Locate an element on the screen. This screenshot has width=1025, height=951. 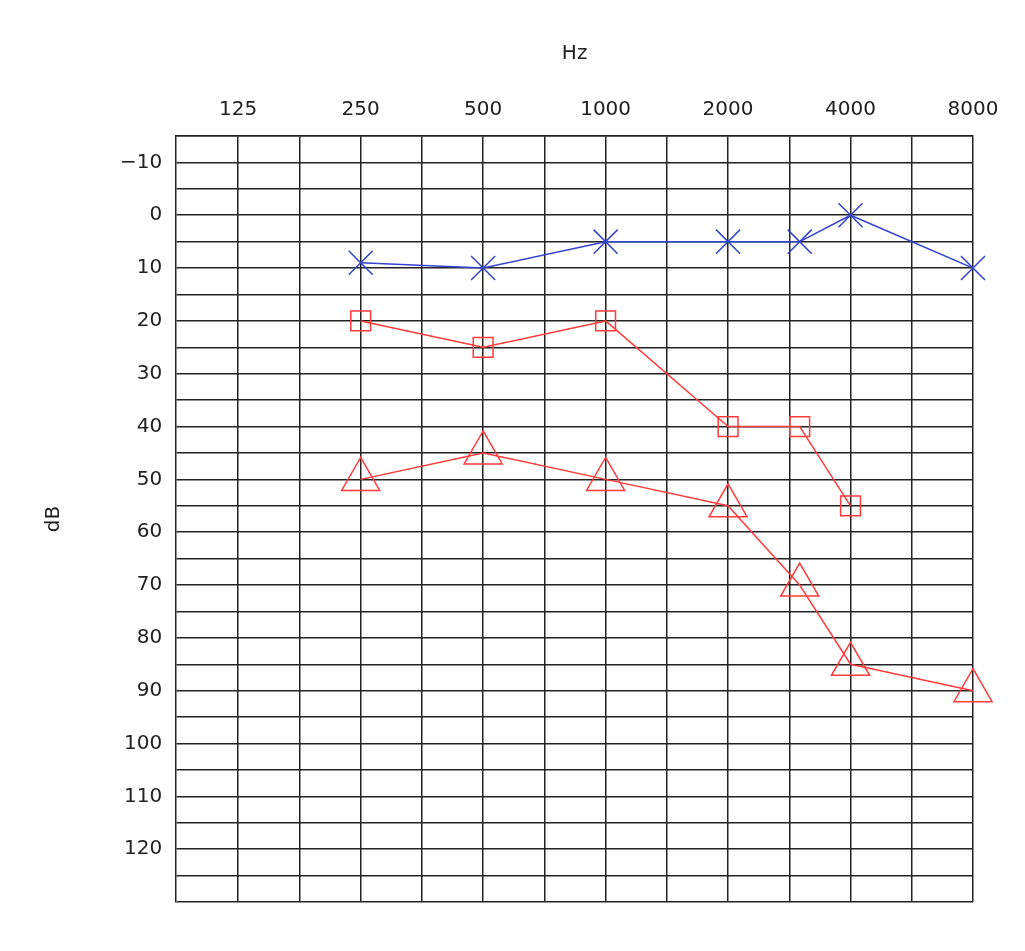
y-tick-label: 120 is located at coordinates (143, 847).